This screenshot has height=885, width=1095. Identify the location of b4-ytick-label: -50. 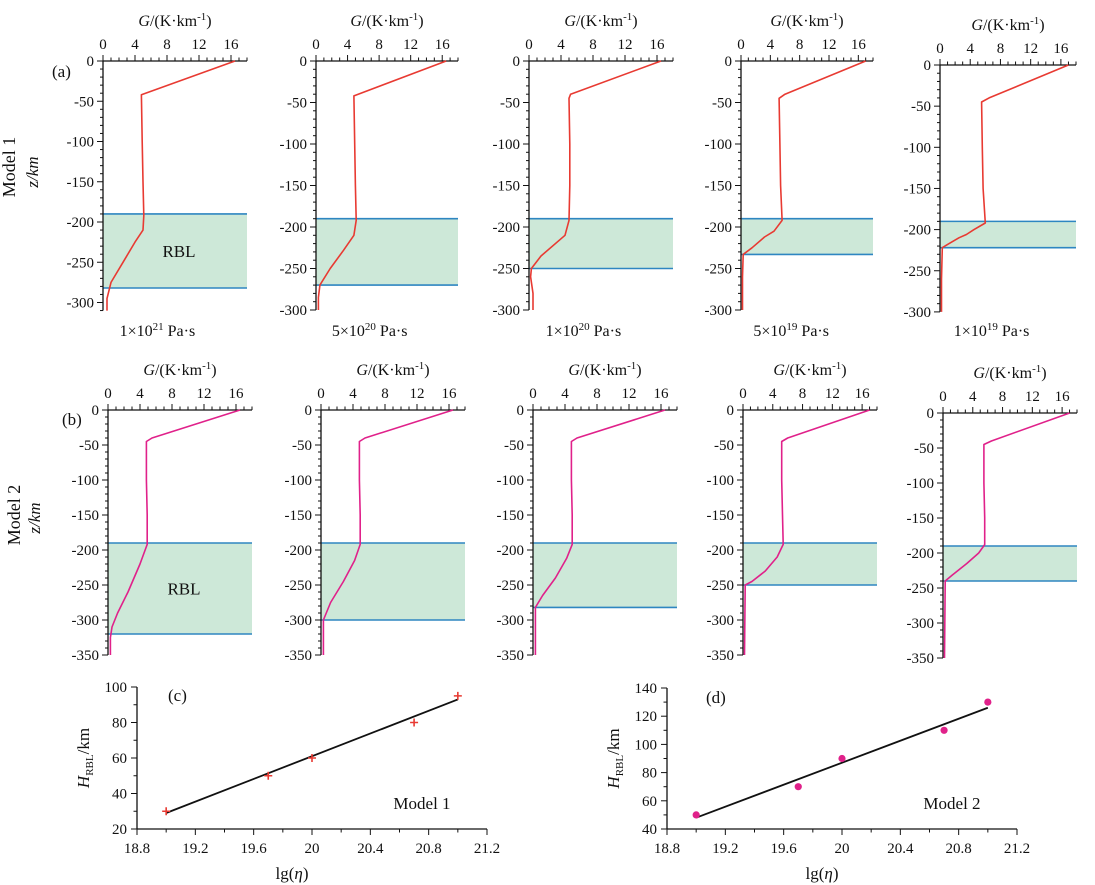
(724, 446).